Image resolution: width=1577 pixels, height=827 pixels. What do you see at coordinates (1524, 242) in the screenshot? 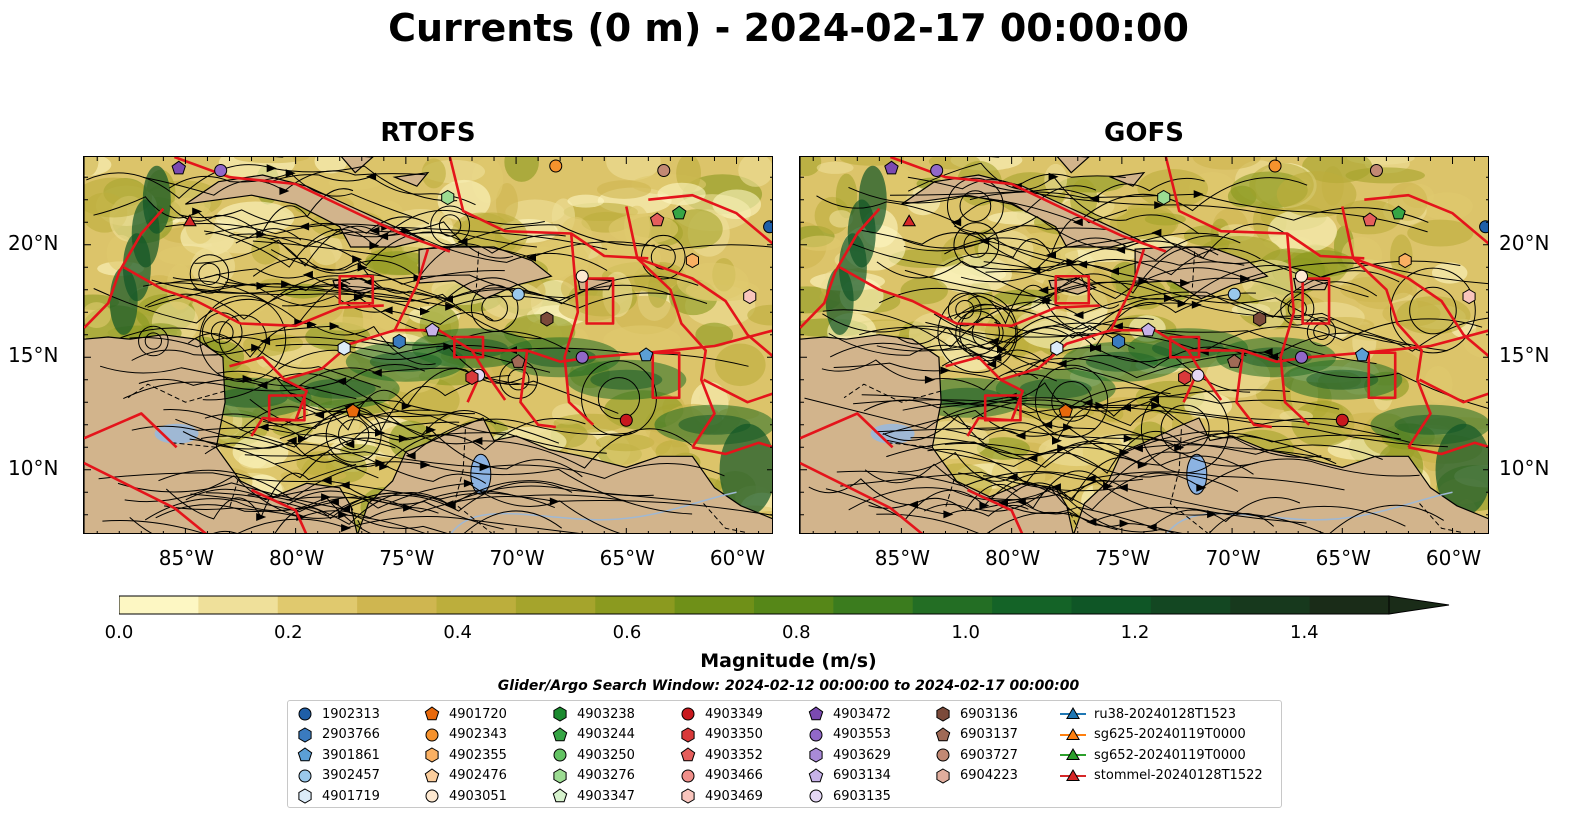
I see `lat-tick-label-right: 20°N` at bounding box center [1524, 242].